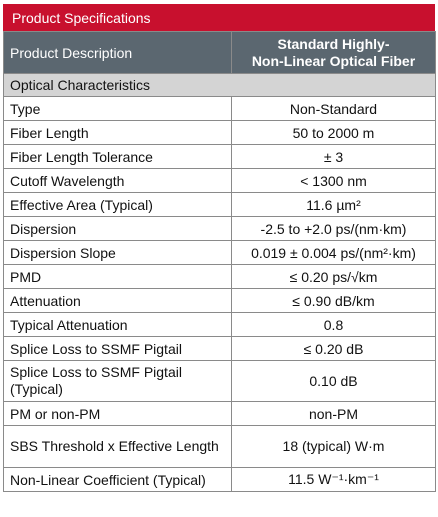  I want to click on row-label: Cutoff Wavelength, so click(117, 180).